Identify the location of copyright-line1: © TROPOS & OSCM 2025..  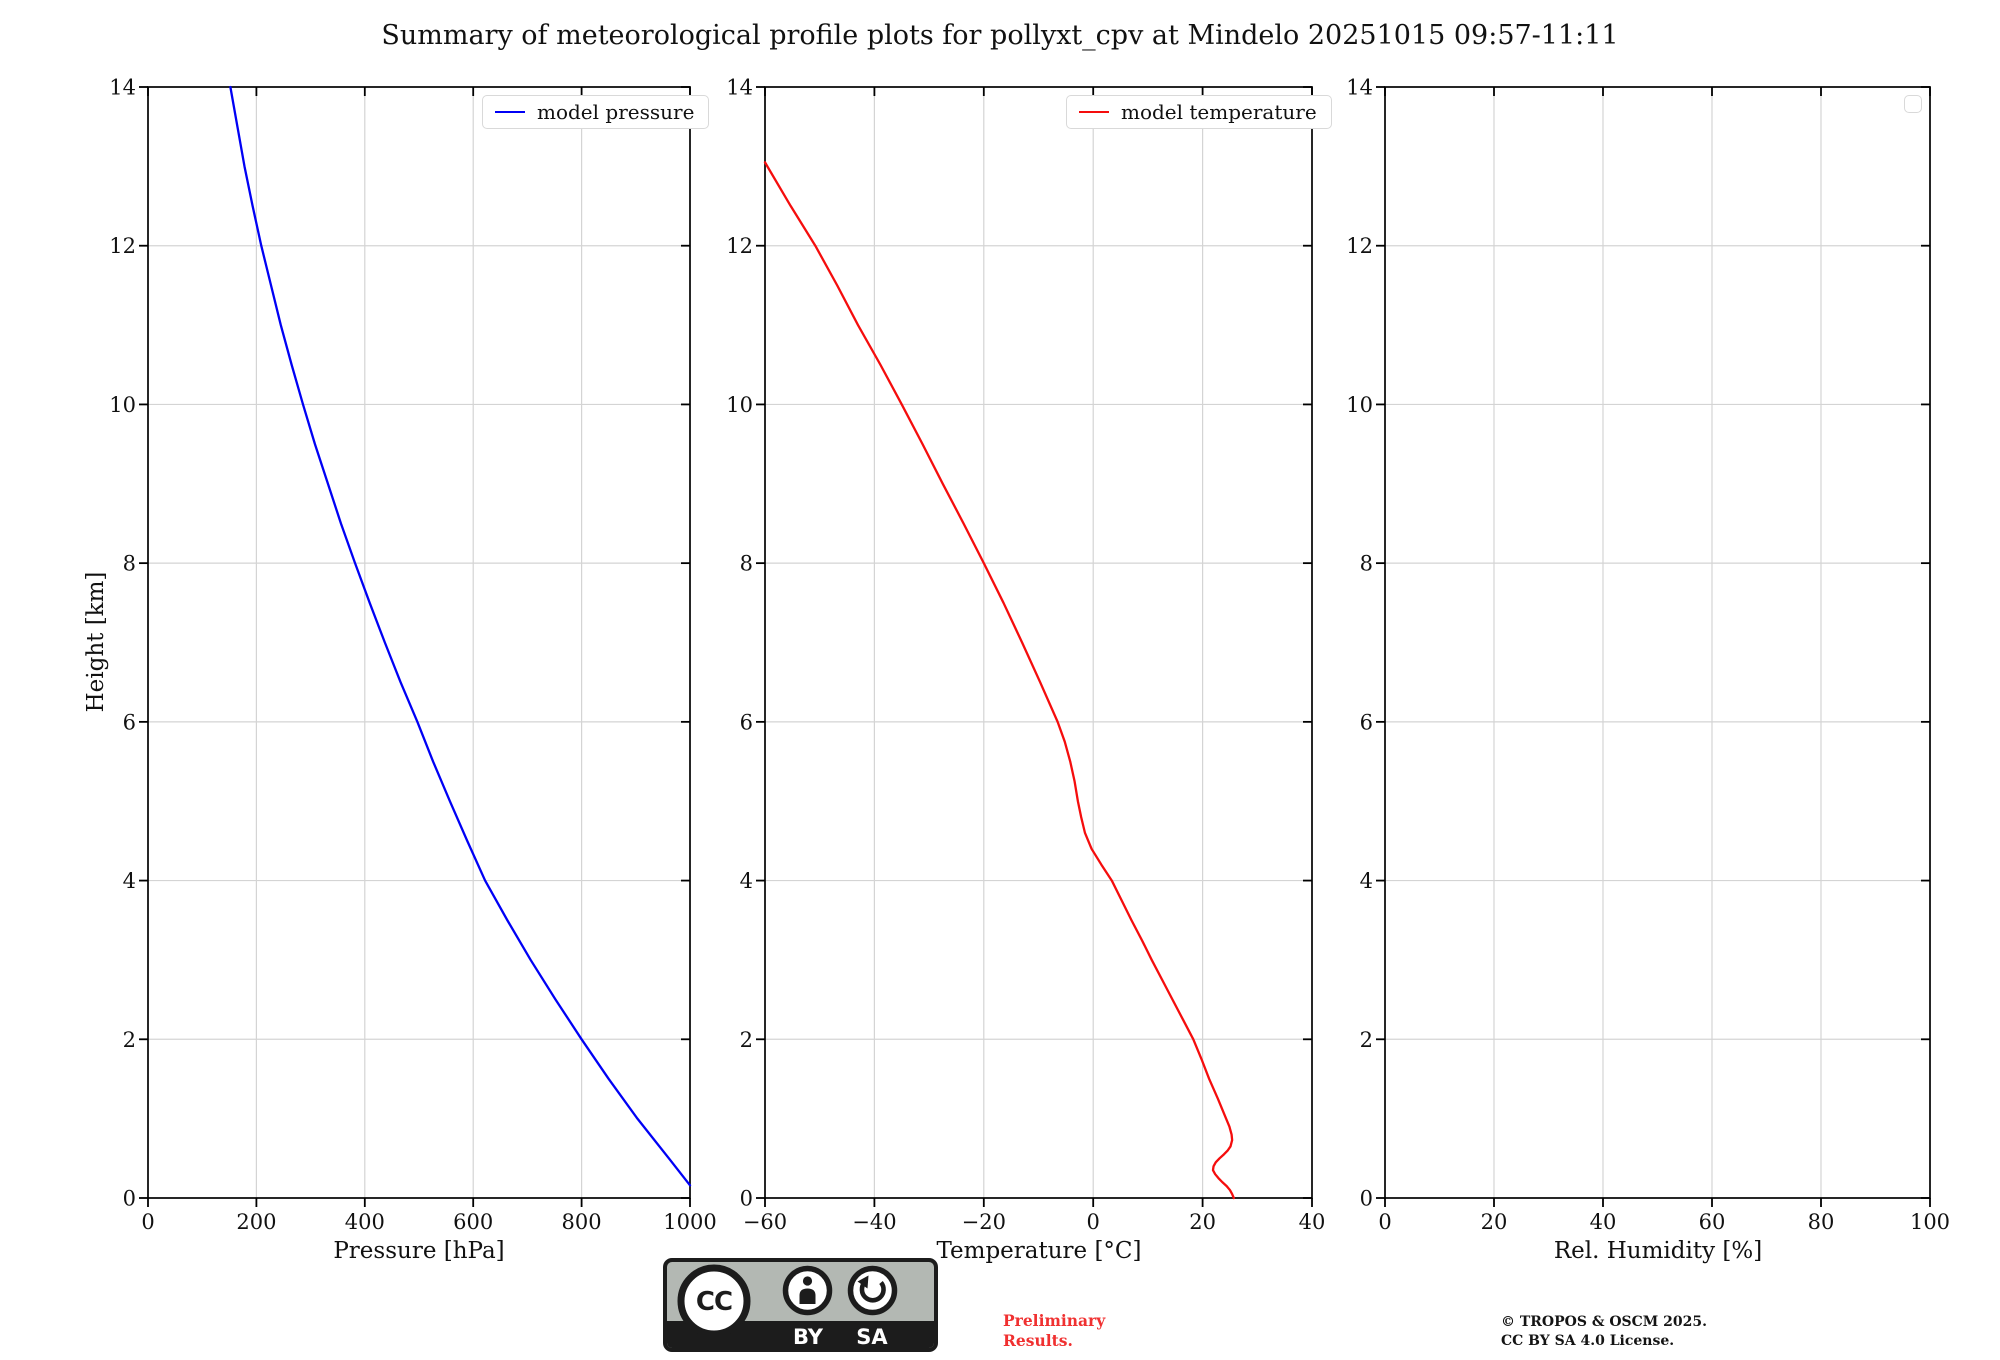
(1604, 1322).